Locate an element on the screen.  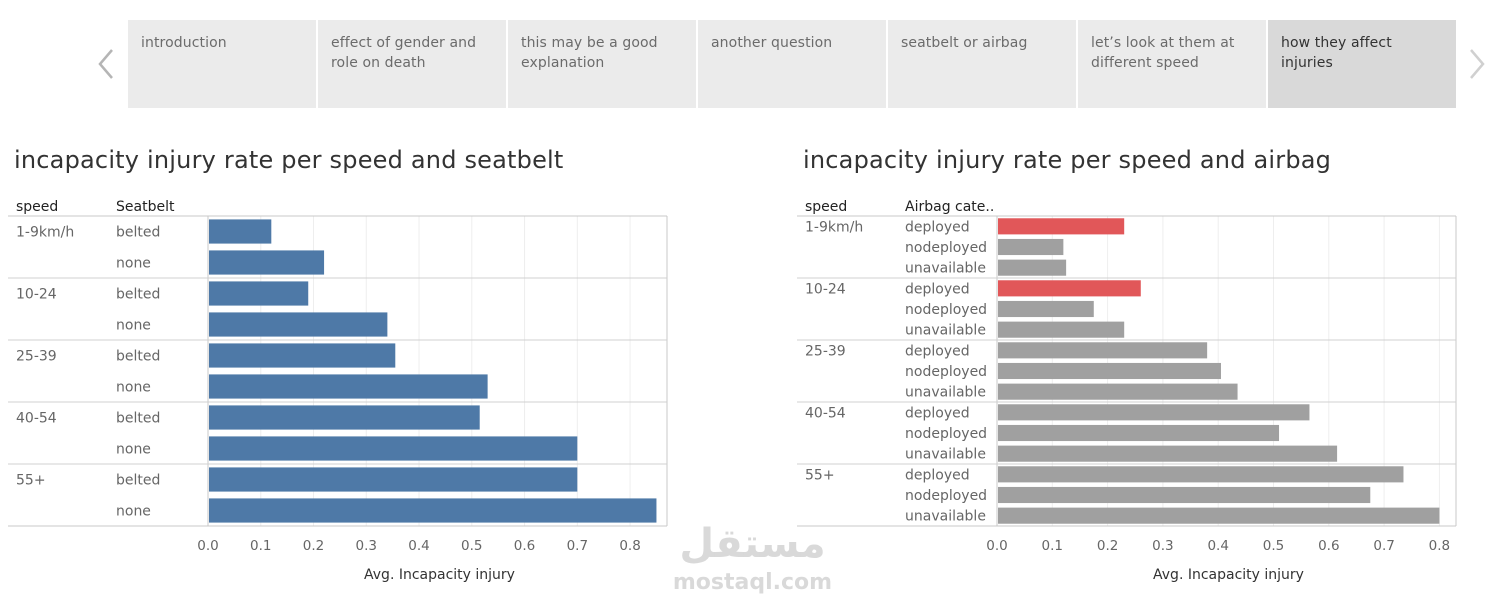
story-prev-arrow-icon is located at coordinates (106, 64).